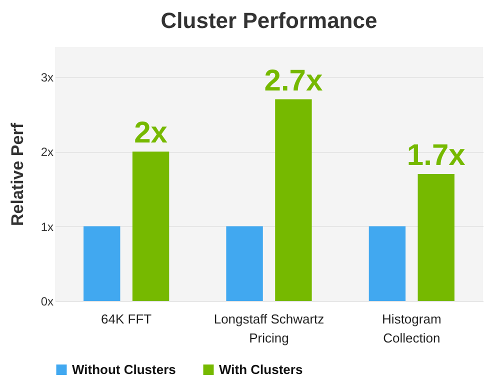  What do you see at coordinates (17, 174) in the screenshot?
I see `y-axis-title: Relative Perf` at bounding box center [17, 174].